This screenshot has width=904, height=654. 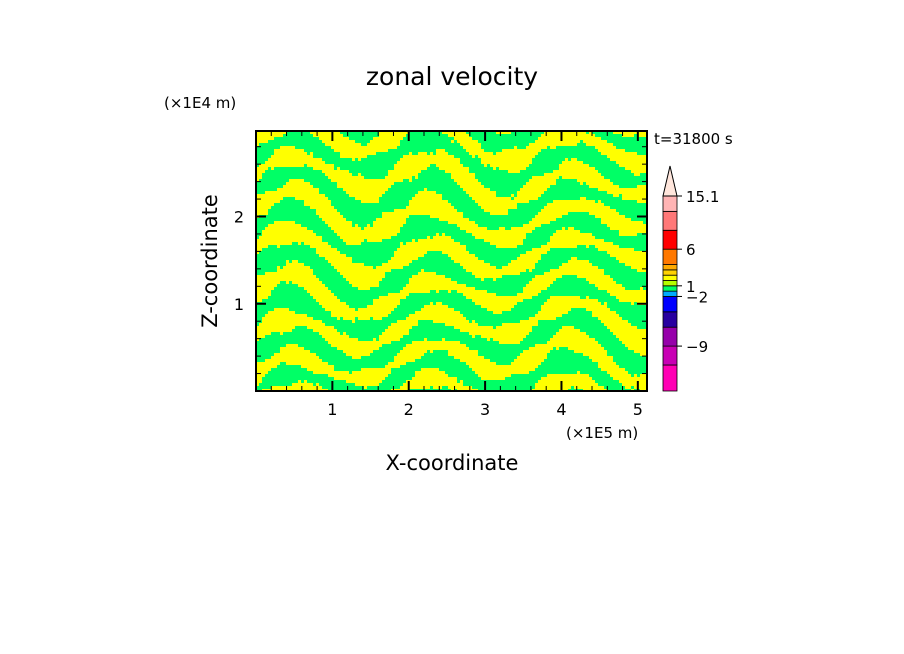 I want to click on x-tick-label: 4, so click(x=561, y=409).